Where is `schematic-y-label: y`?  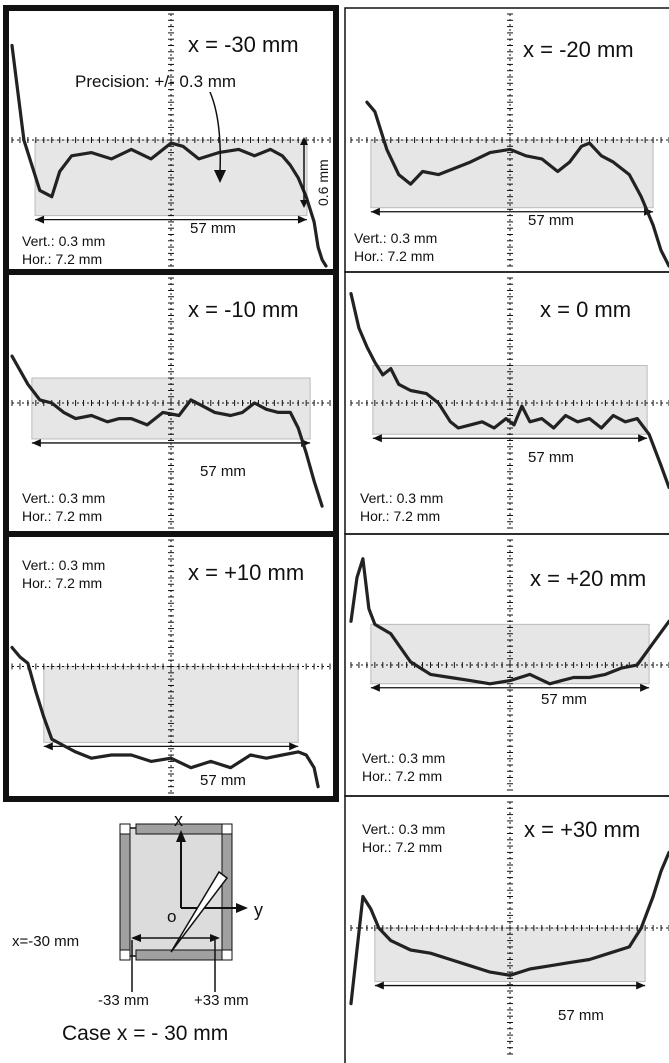
schematic-y-label: y is located at coordinates (258, 910).